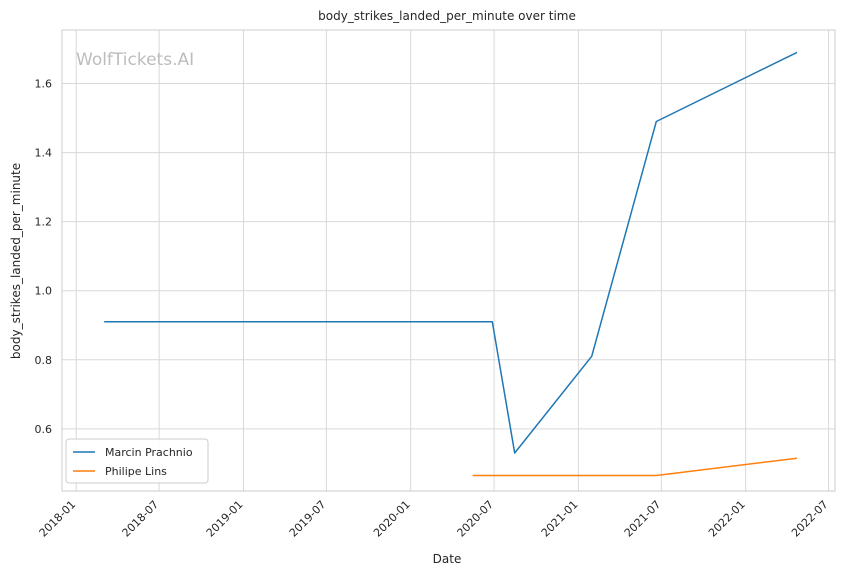 The width and height of the screenshot is (864, 575). I want to click on y-tick-label: 1.6, so click(44, 84).